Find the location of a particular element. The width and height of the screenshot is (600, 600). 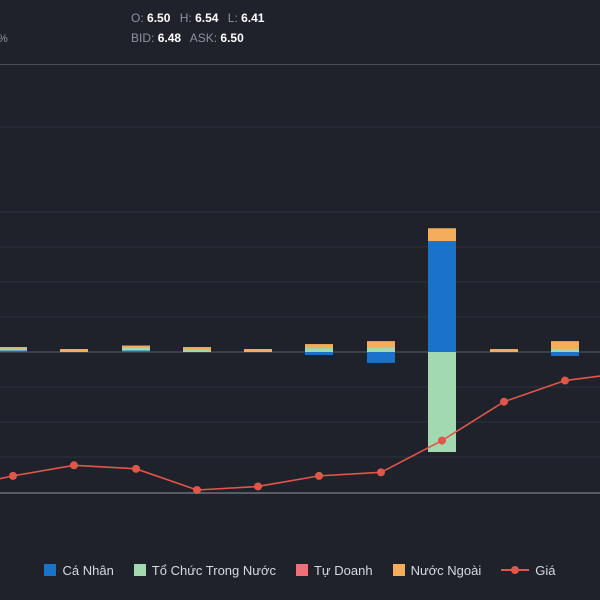

change-percent: % is located at coordinates (4, 39).